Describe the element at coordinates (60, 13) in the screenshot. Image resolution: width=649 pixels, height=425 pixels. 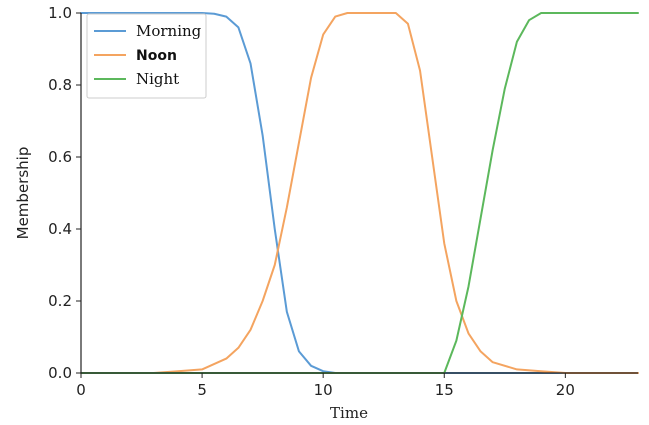
I see `y-tick-label: 1.0` at that location.